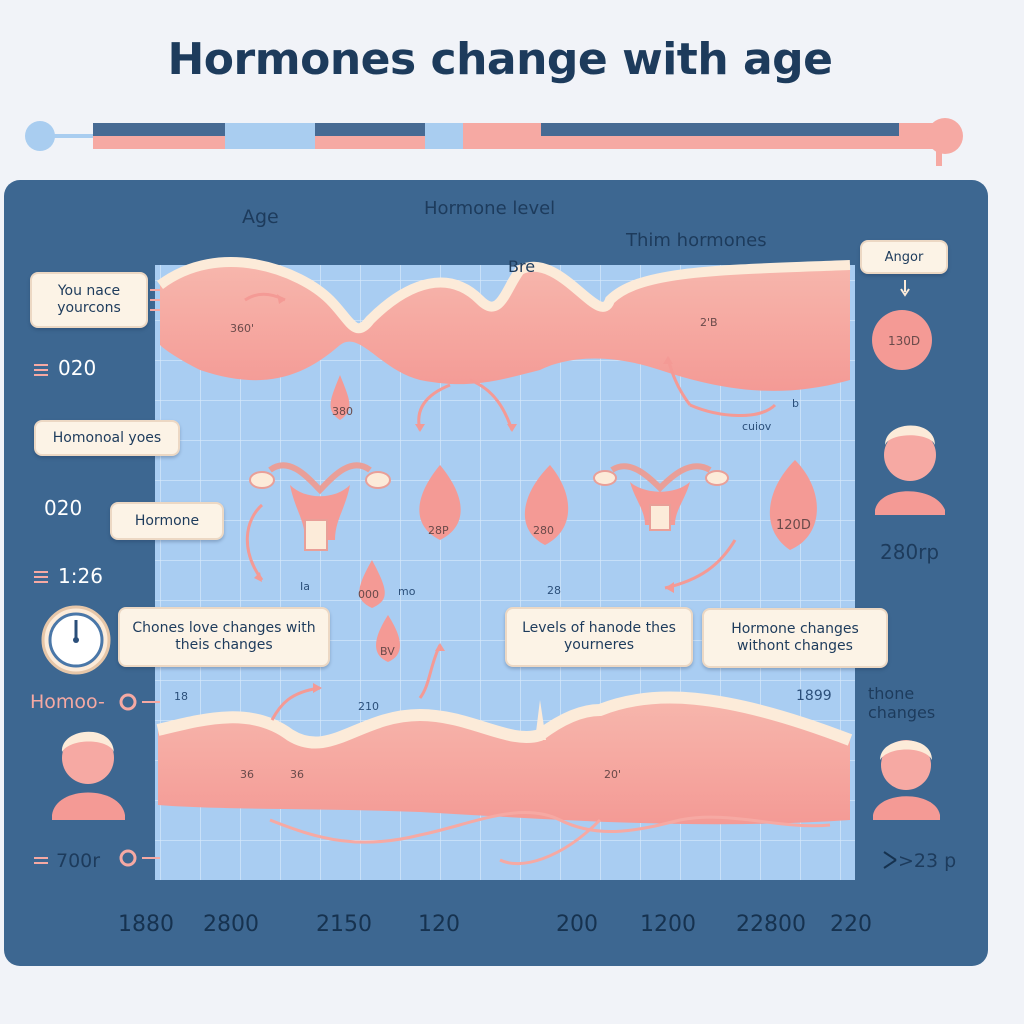  I want to click on bottom-tick-4: 120, so click(439, 924).